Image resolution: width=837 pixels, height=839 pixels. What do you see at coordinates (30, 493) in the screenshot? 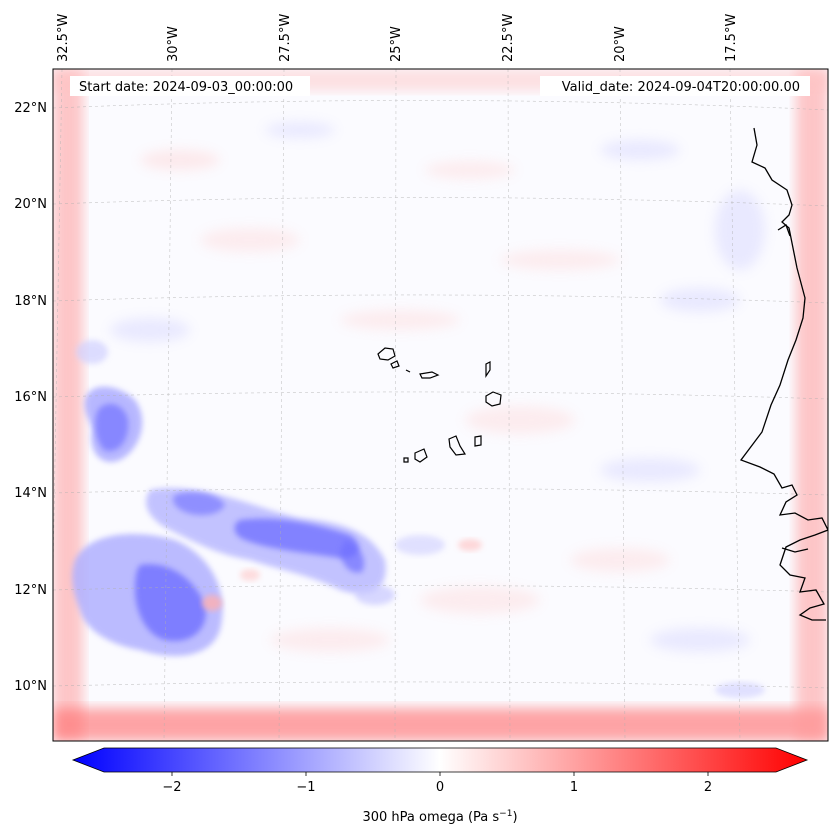
I see `lat-label-14: 14°N` at bounding box center [30, 493].